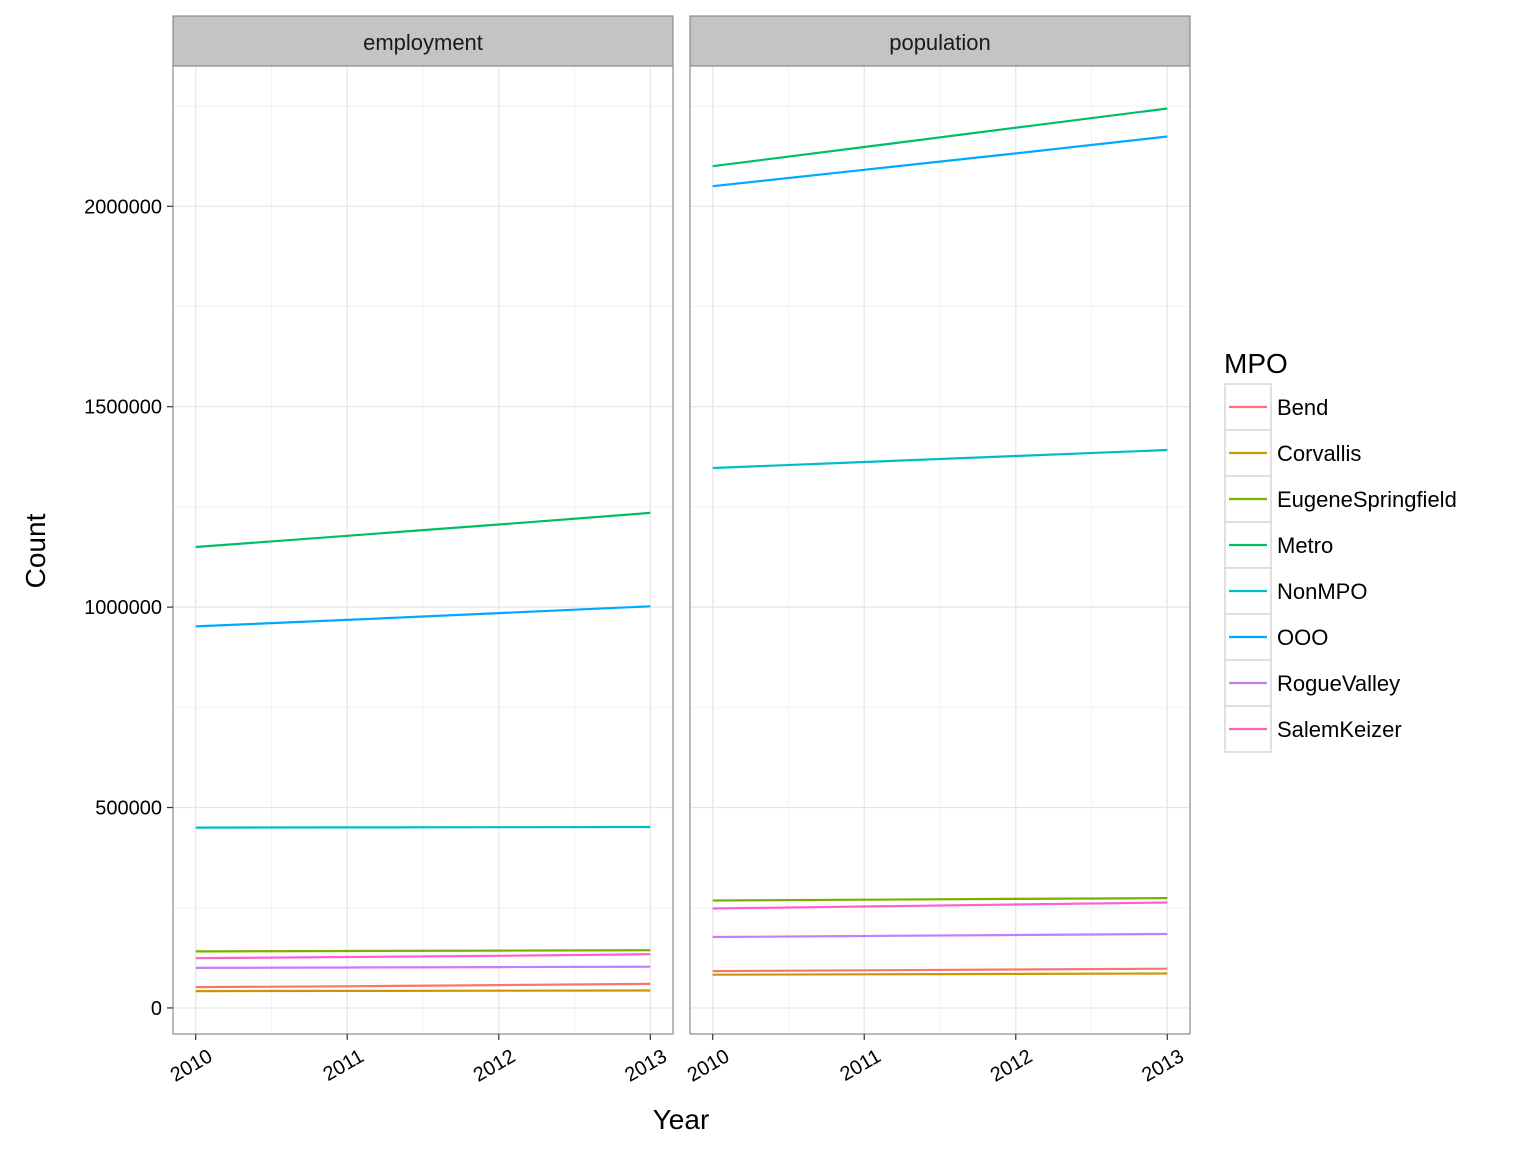 The image size is (1536, 1152). What do you see at coordinates (123, 608) in the screenshot?
I see `y-tick-label: 1000000` at bounding box center [123, 608].